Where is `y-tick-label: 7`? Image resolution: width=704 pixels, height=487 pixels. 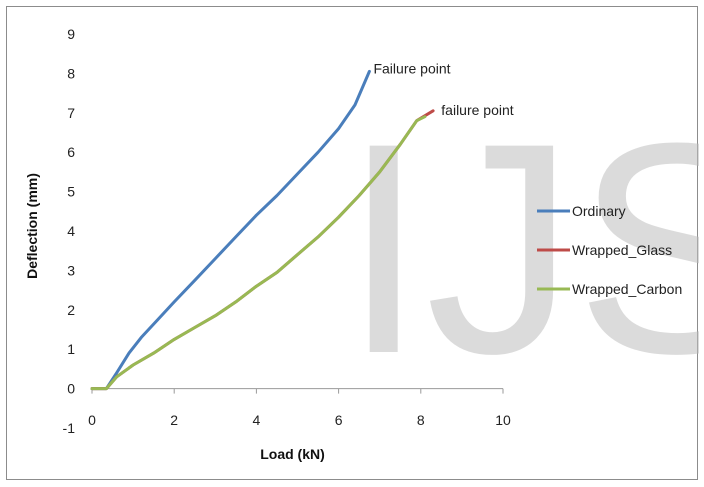
y-tick-label: 7 is located at coordinates (71, 113).